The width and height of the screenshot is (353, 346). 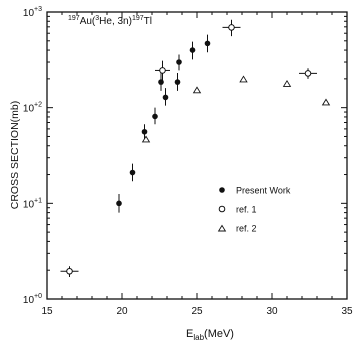 What do you see at coordinates (122, 311) in the screenshot?
I see `x-tick-label: 20` at bounding box center [122, 311].